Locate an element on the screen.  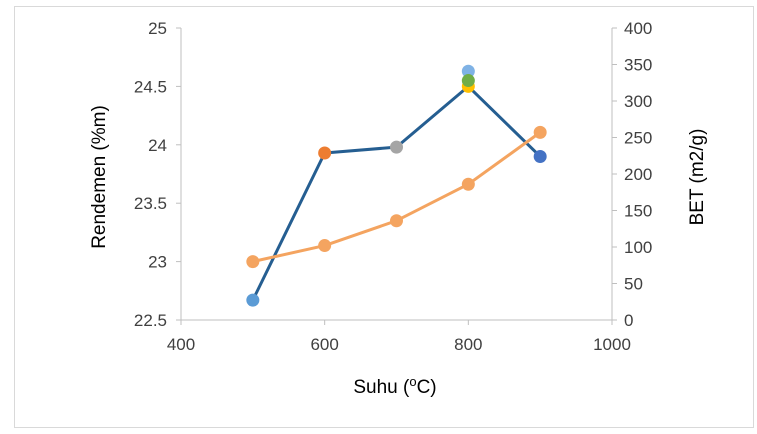
x-tick-label-0: 400 is located at coordinates (181, 344).